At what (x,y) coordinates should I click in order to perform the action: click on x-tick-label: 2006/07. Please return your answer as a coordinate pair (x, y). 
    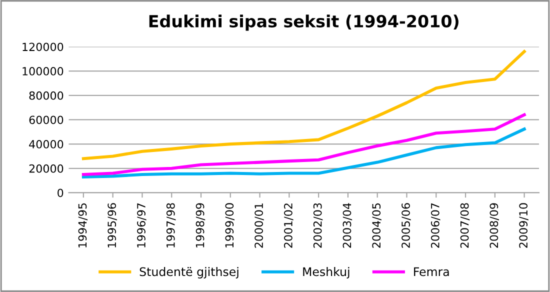
    Looking at the image, I should click on (435, 225).